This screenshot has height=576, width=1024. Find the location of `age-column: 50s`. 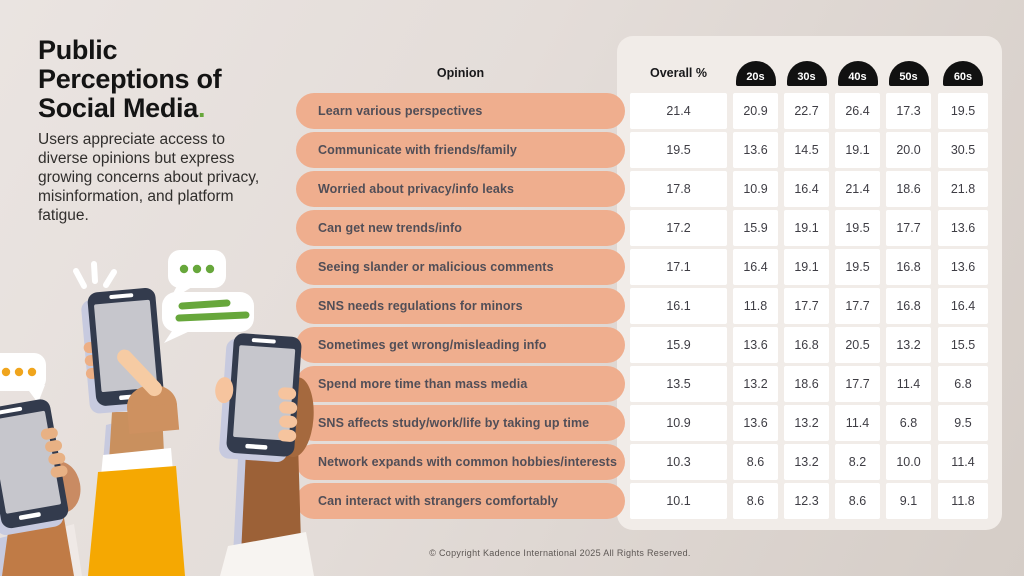

age-column: 50s is located at coordinates (908, 73).